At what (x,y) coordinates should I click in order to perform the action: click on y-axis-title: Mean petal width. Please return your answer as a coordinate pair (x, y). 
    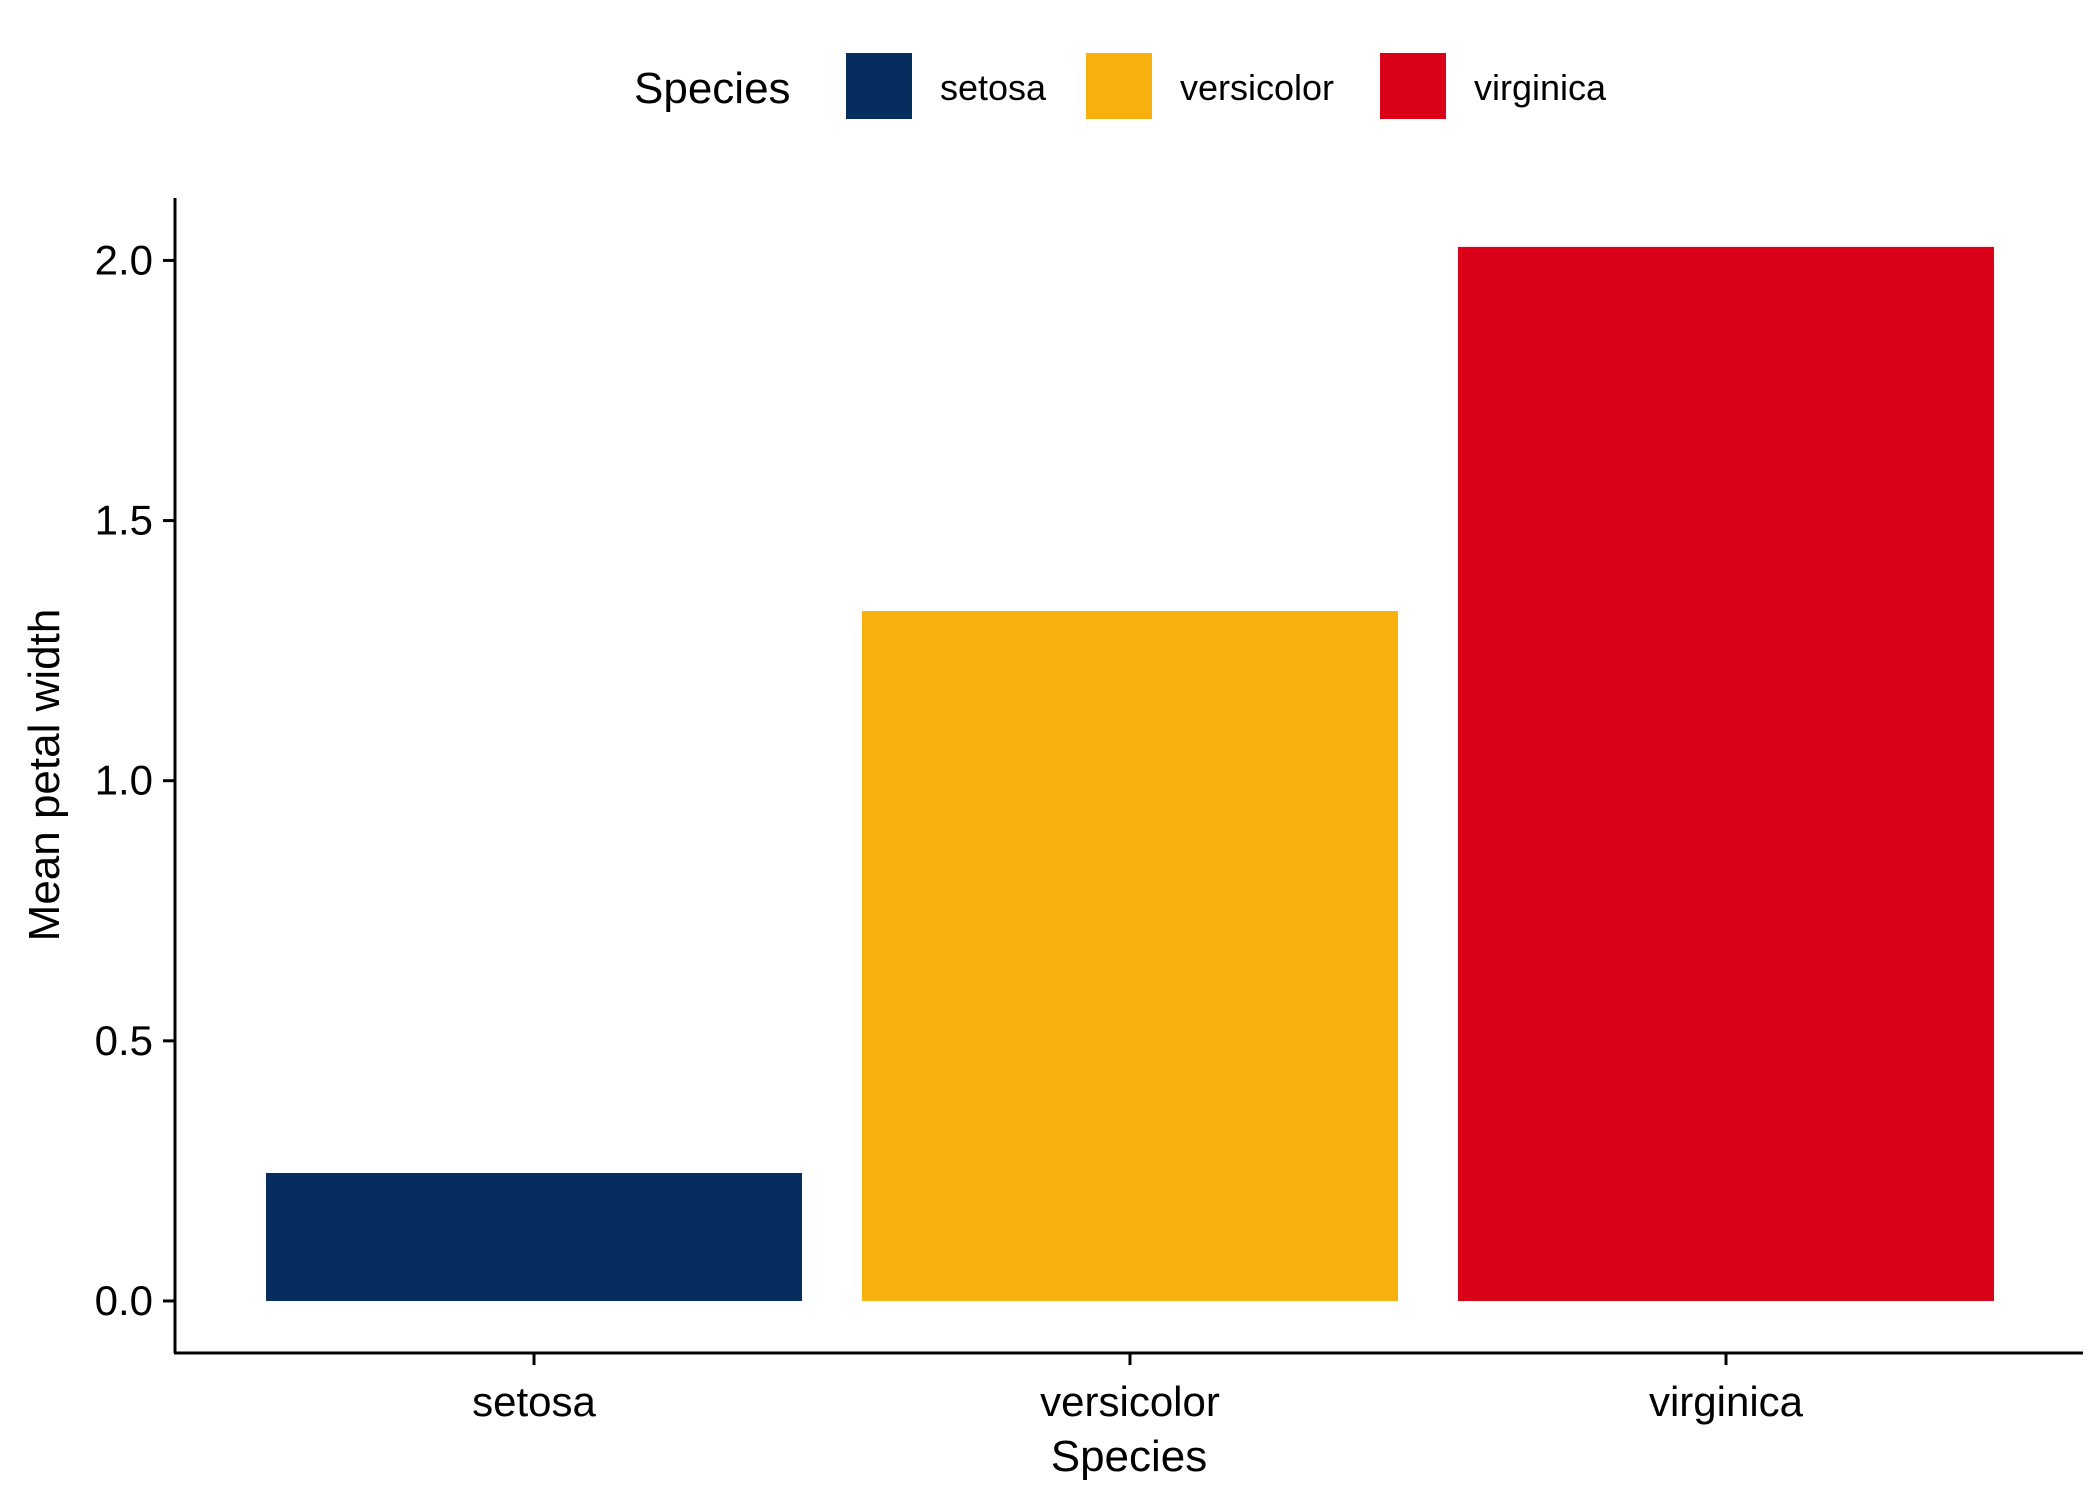
    Looking at the image, I should click on (44, 775).